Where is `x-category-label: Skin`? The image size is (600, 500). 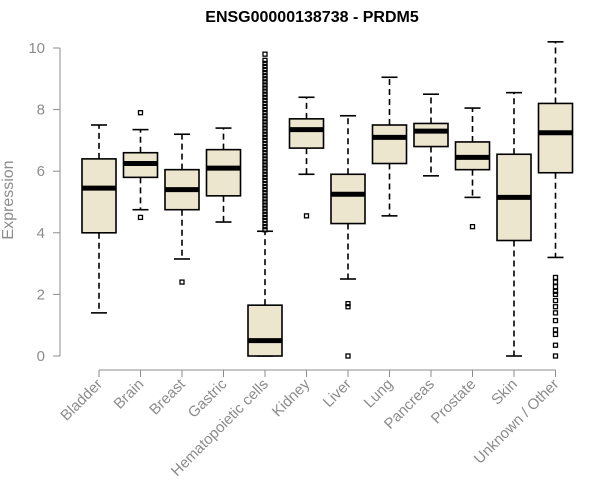
x-category-label: Skin is located at coordinates (504, 392).